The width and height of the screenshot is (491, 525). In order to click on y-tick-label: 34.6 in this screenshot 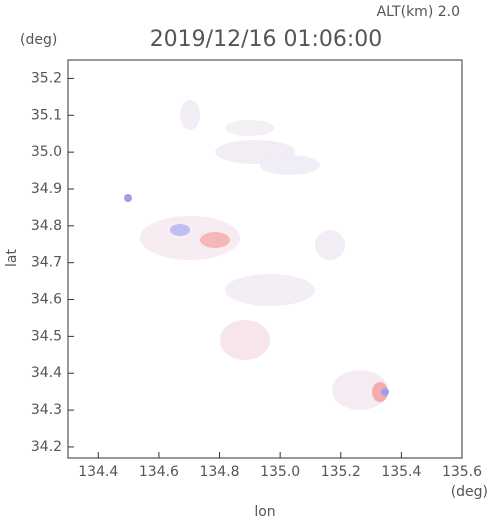, I will do `click(46, 300)`.